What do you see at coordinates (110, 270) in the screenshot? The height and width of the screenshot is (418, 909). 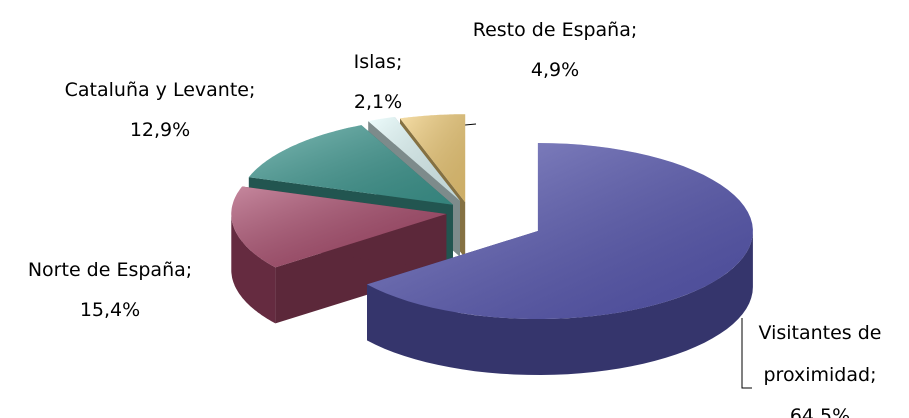 I see `category-label: Norte de España;` at bounding box center [110, 270].